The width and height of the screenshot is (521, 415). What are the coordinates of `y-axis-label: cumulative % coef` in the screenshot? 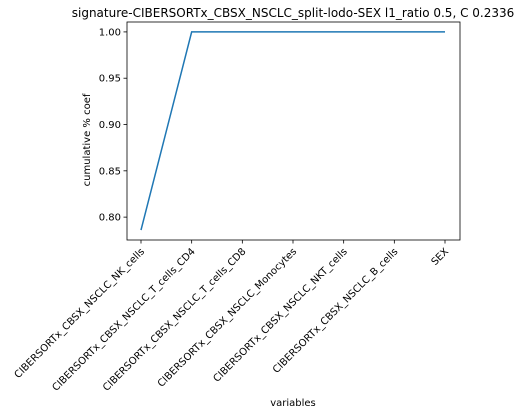 It's located at (87, 139).